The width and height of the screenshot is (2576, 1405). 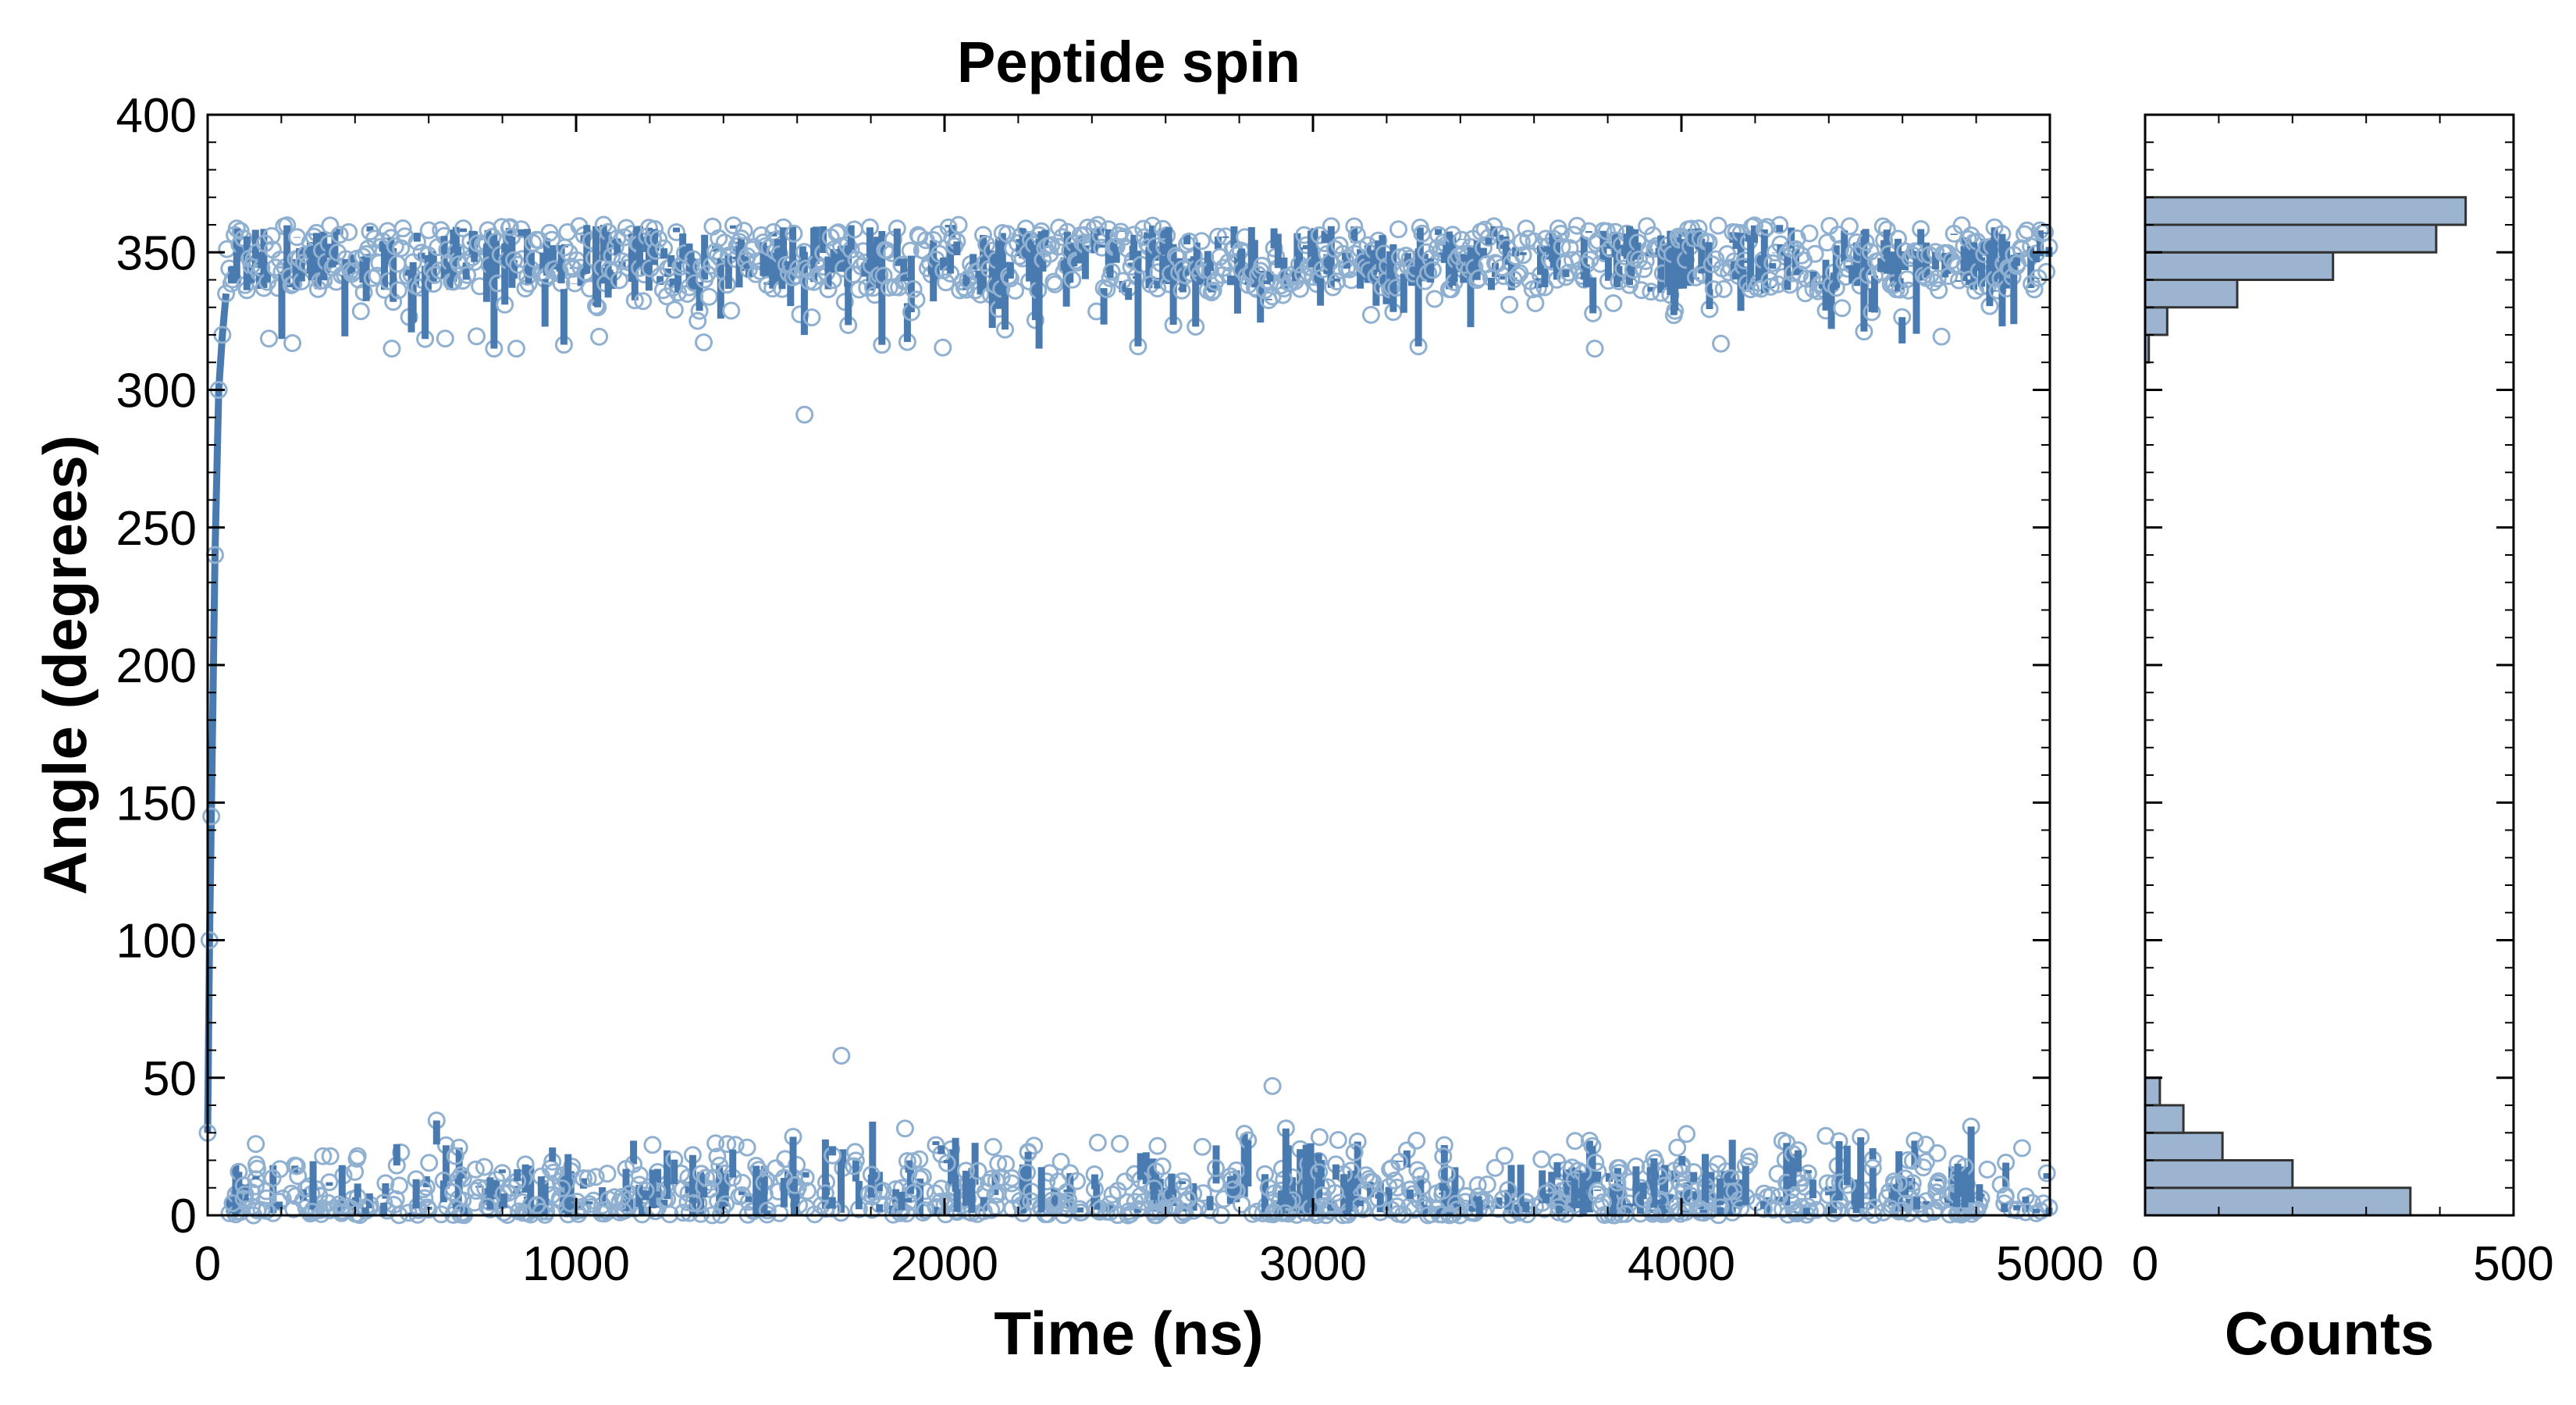 I want to click on y-tick-label: 350, so click(x=156, y=253).